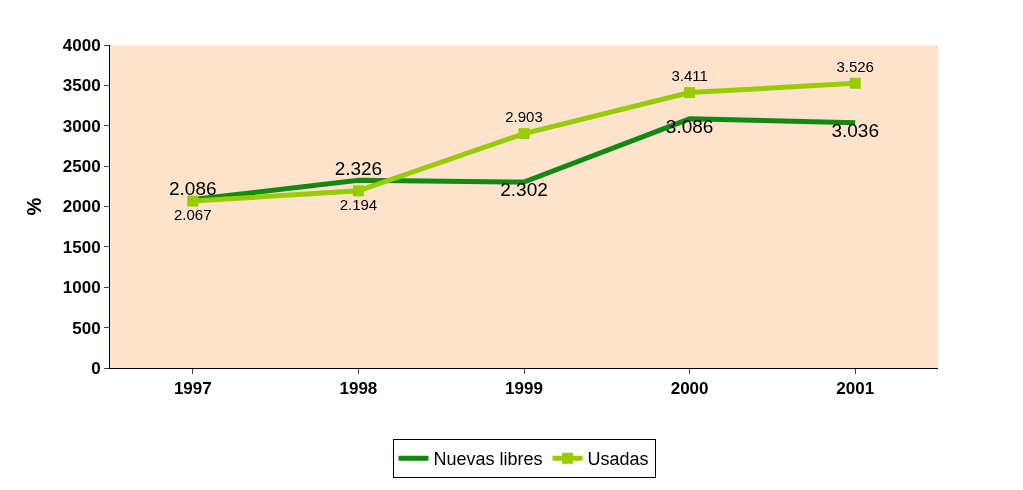 This screenshot has width=1023, height=490. Describe the element at coordinates (81, 45) in the screenshot. I see `y-tick-label: 4000` at that location.